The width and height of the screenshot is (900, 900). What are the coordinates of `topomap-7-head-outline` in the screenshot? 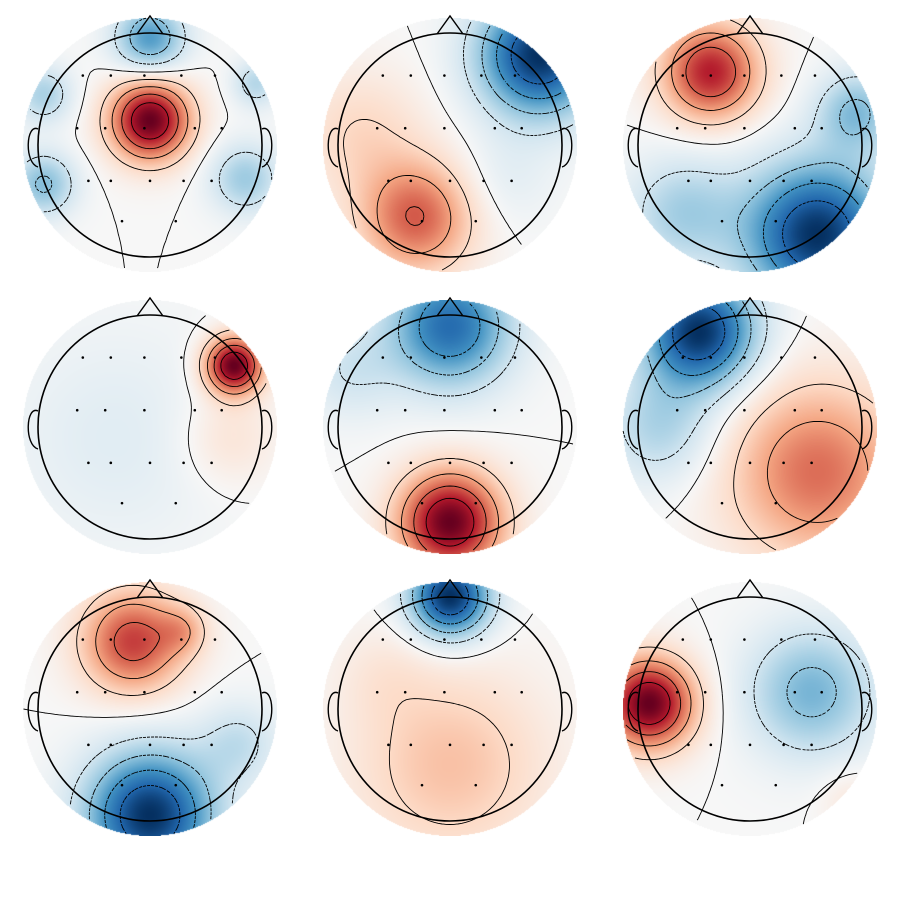 It's located at (150, 709).